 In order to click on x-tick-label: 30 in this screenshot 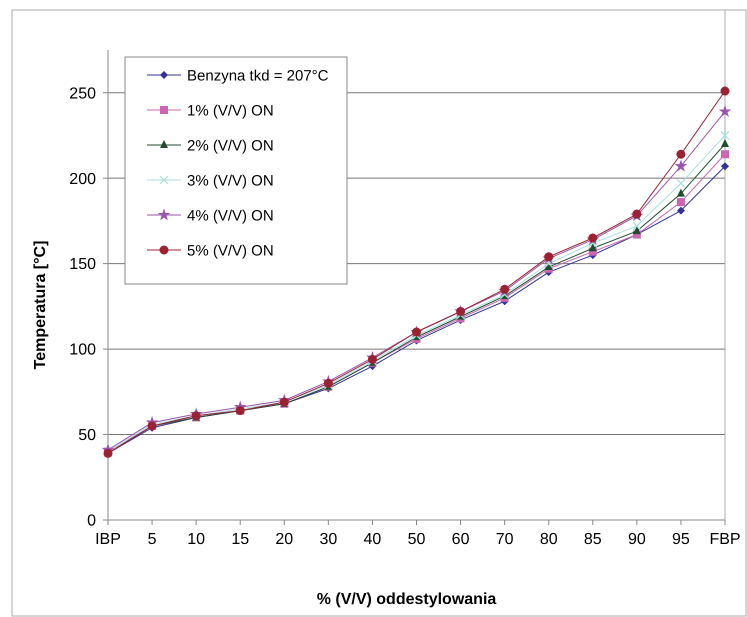, I will do `click(328, 539)`.